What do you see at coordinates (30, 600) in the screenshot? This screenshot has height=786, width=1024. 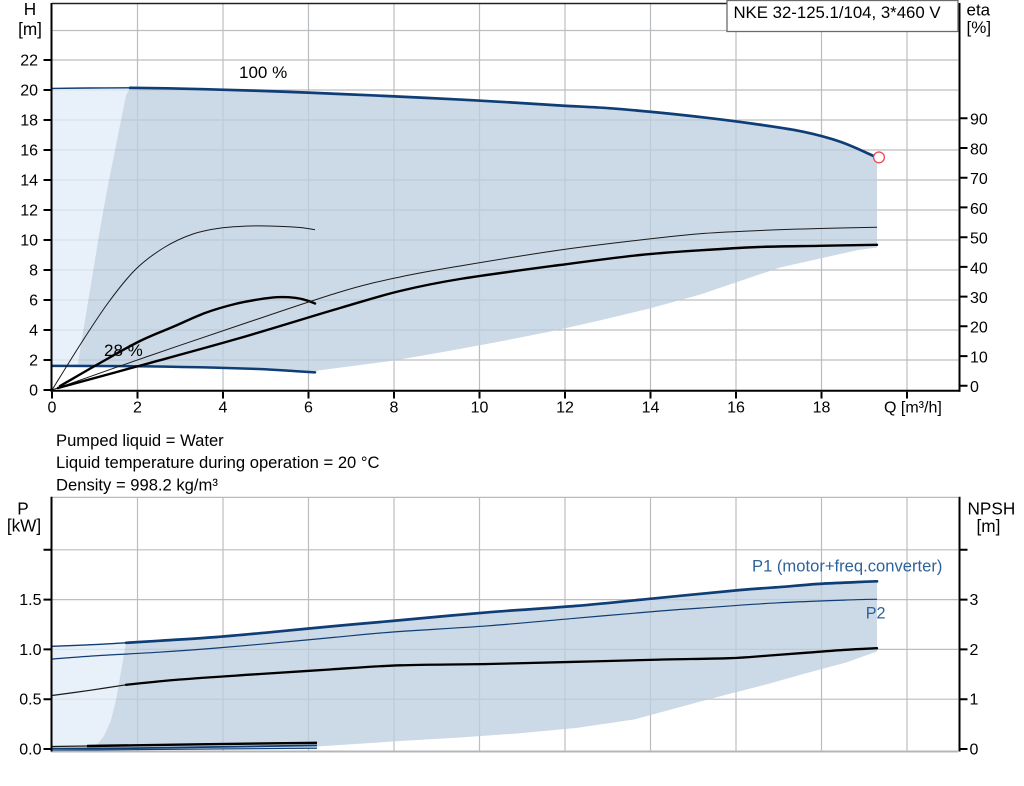 I see `svg-text: 1.5` at bounding box center [30, 600].